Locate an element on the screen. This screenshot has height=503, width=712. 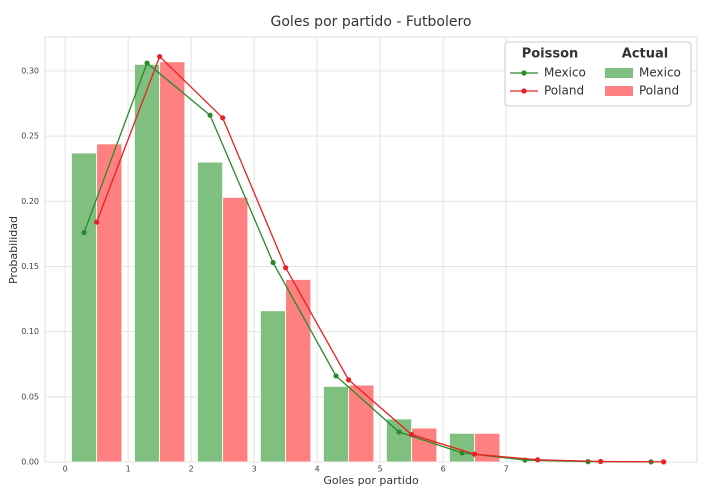
legend-title: Poisson is located at coordinates (550, 54).